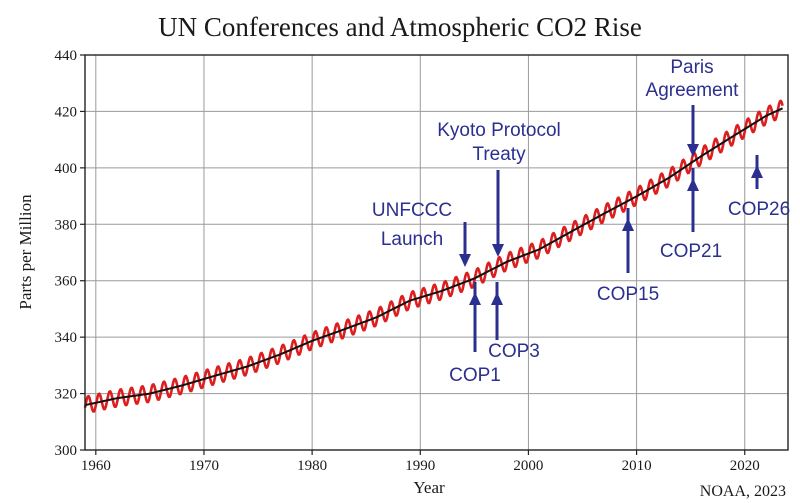 The width and height of the screenshot is (800, 503). Describe the element at coordinates (66, 169) in the screenshot. I see `y-tick-label: 400` at that location.